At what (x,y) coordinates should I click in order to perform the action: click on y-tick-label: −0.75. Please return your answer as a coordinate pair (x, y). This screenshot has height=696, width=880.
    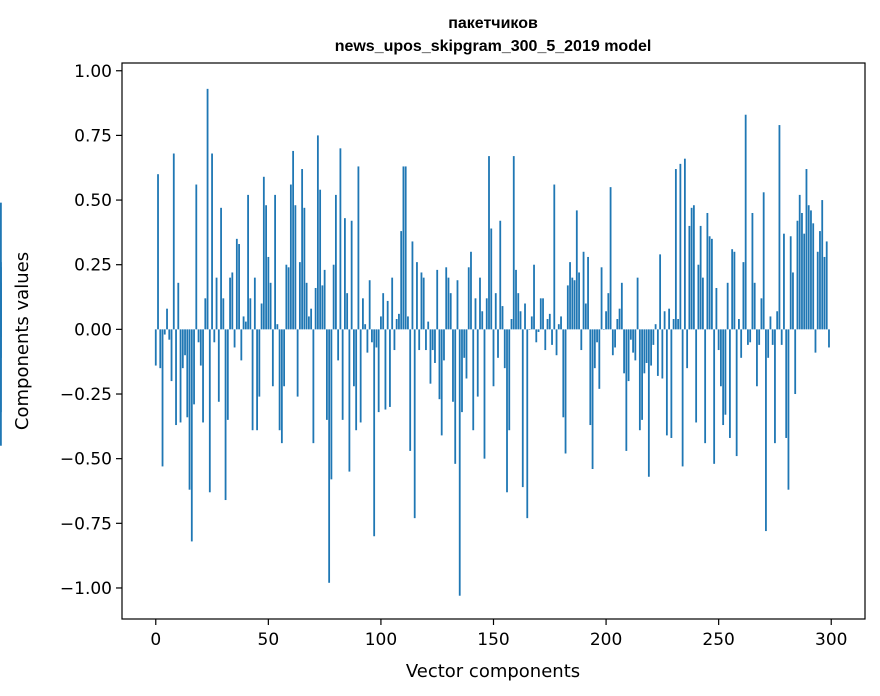
    Looking at the image, I should click on (86, 524).